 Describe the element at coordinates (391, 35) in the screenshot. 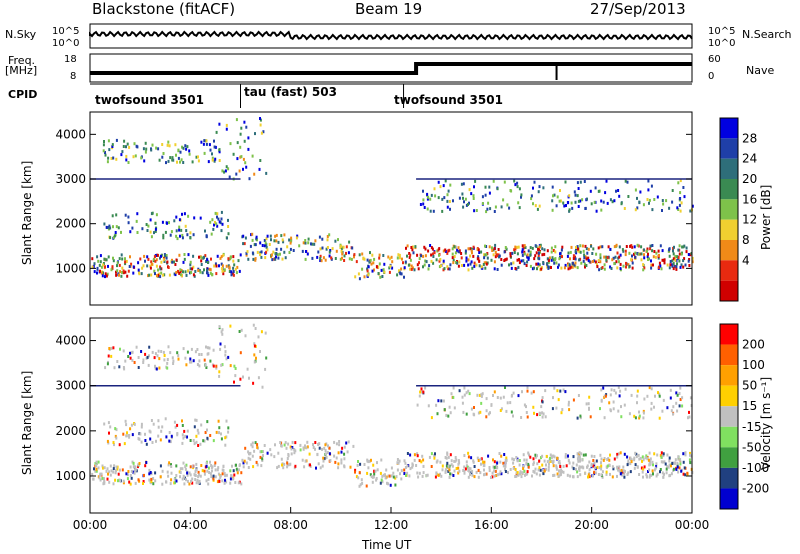

I see `noise-sky-line` at that location.